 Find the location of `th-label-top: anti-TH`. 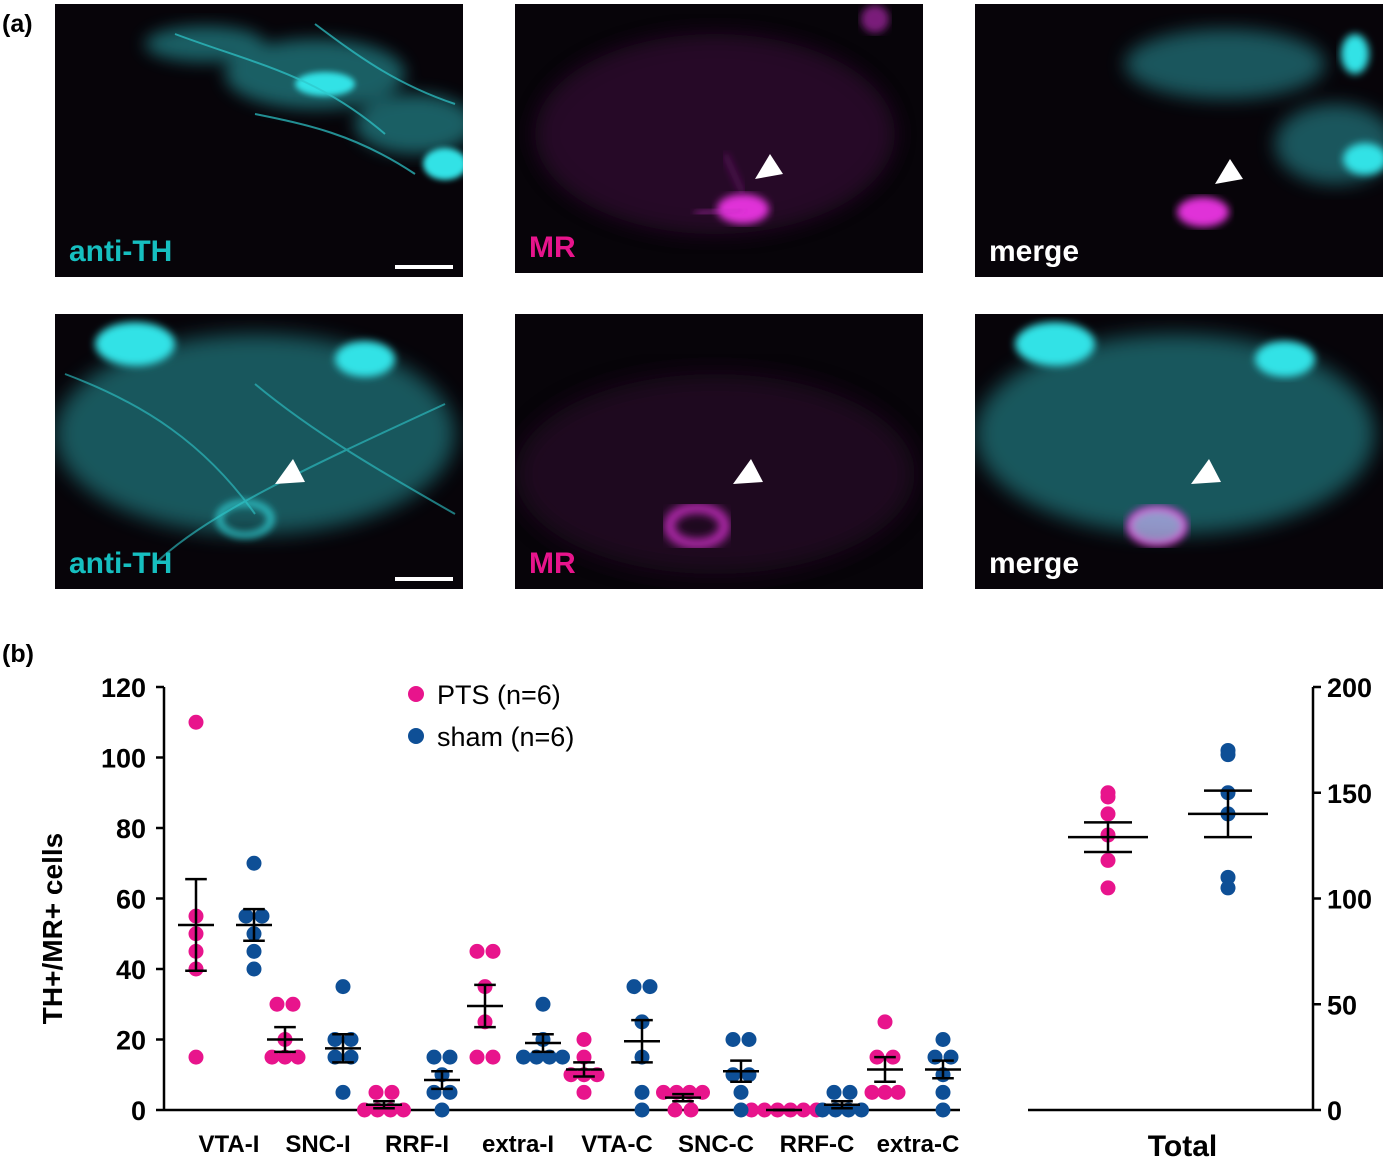

th-label-top: anti-TH is located at coordinates (121, 251).